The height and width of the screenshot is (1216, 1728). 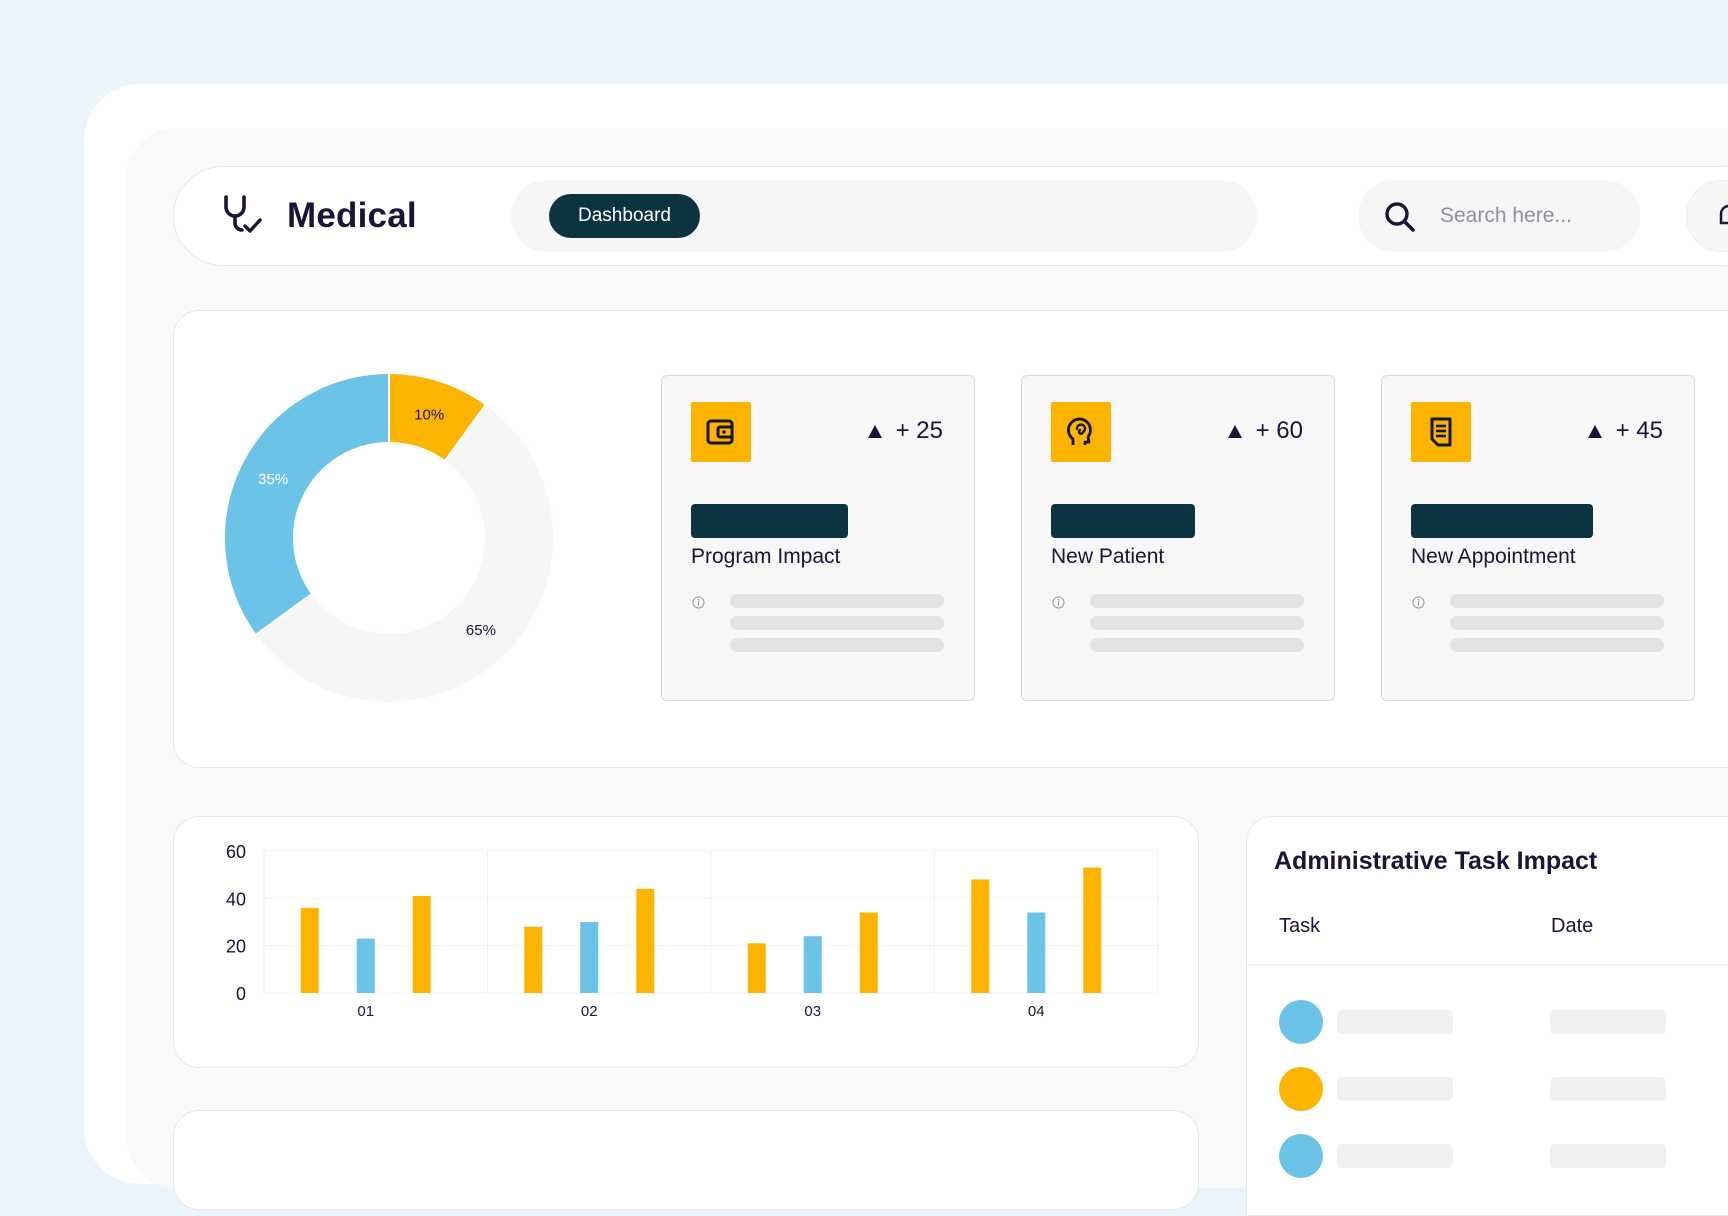 I want to click on stat-card-new-patient: + 60 New Patient, so click(x=1178, y=538).